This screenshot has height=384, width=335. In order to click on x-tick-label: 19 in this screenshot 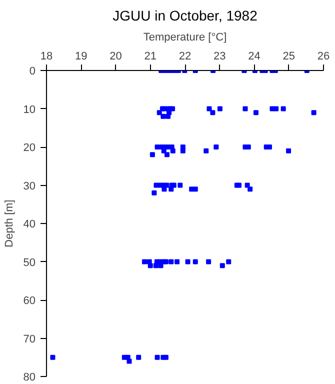, I will do `click(81, 56)`.